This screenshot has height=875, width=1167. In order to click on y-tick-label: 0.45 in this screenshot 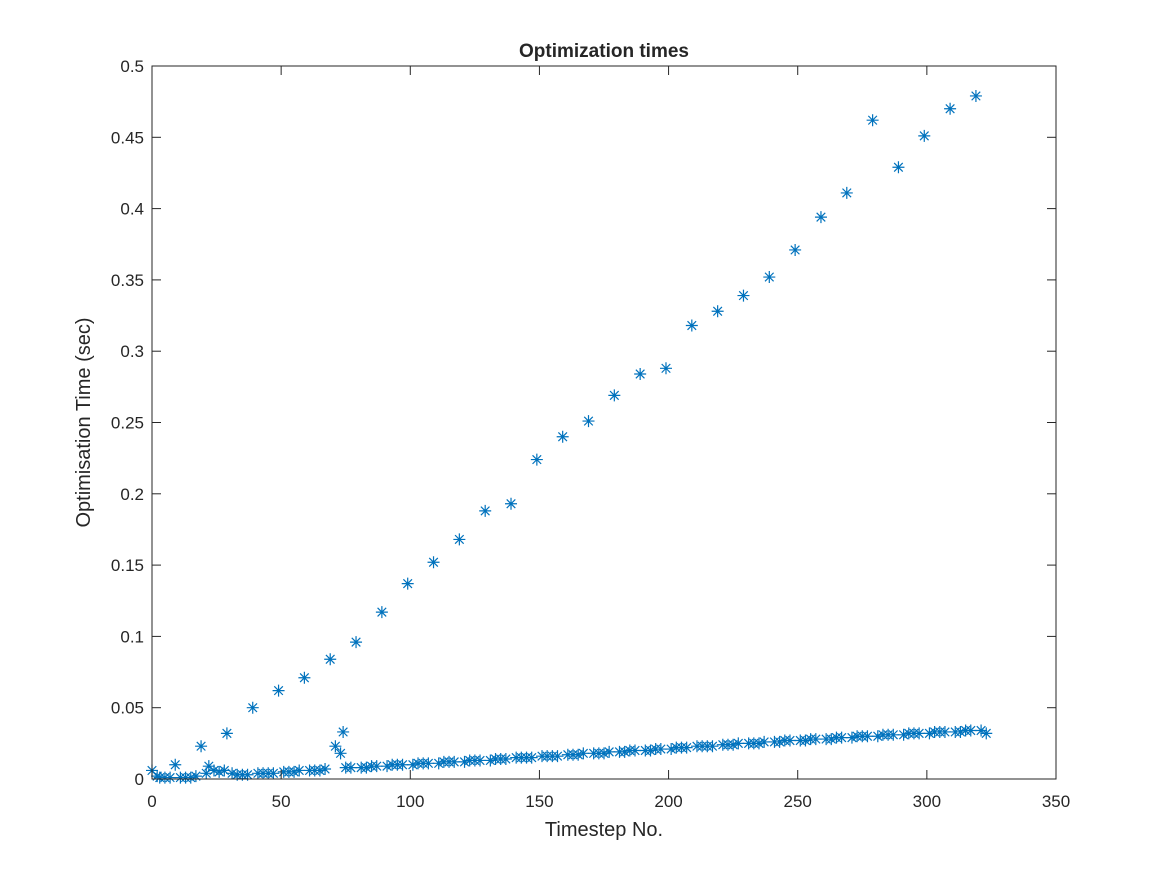, I will do `click(127, 137)`.